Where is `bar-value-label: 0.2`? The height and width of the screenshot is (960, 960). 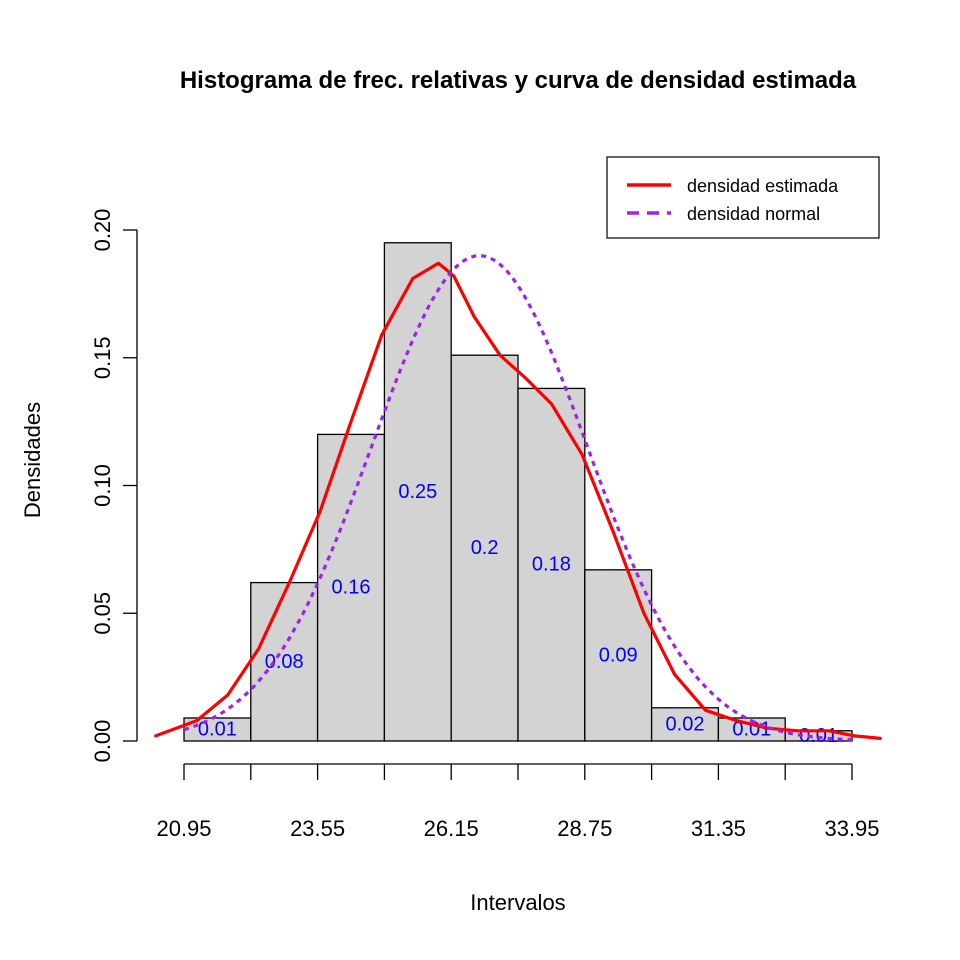 bar-value-label: 0.2 is located at coordinates (485, 548).